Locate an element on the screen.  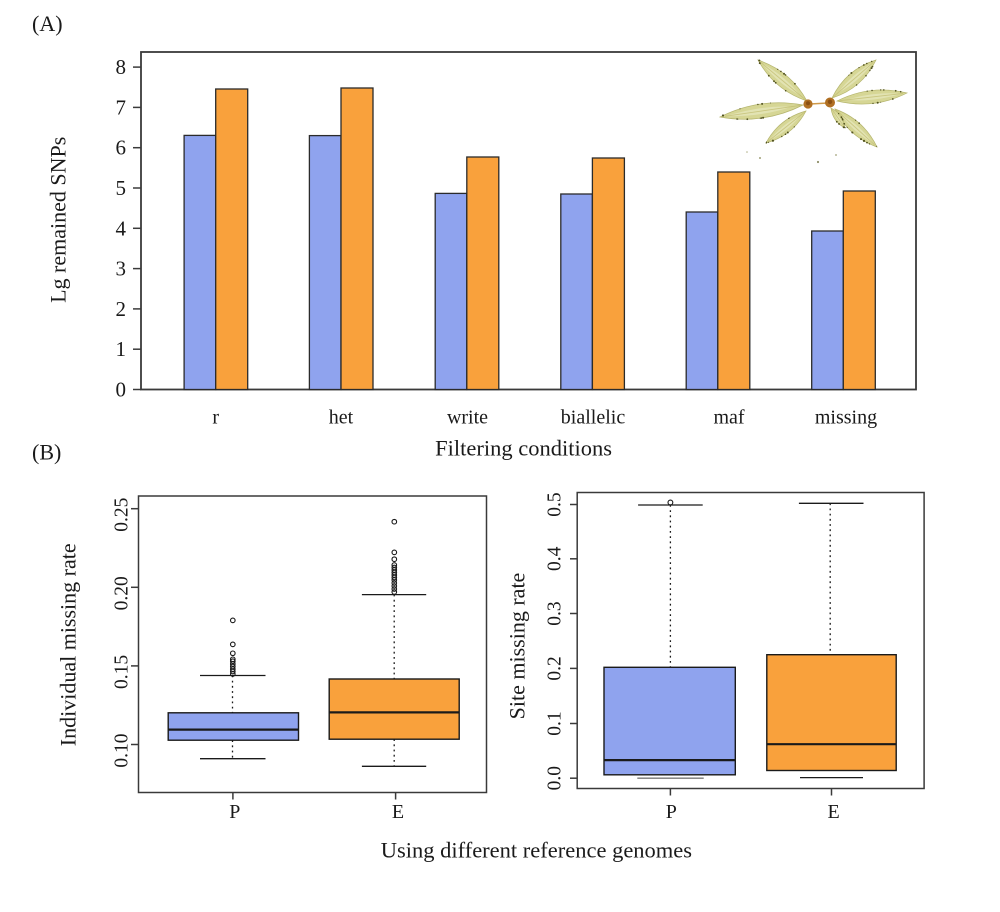
svg-text: 0.5 is located at coordinates (555, 504).